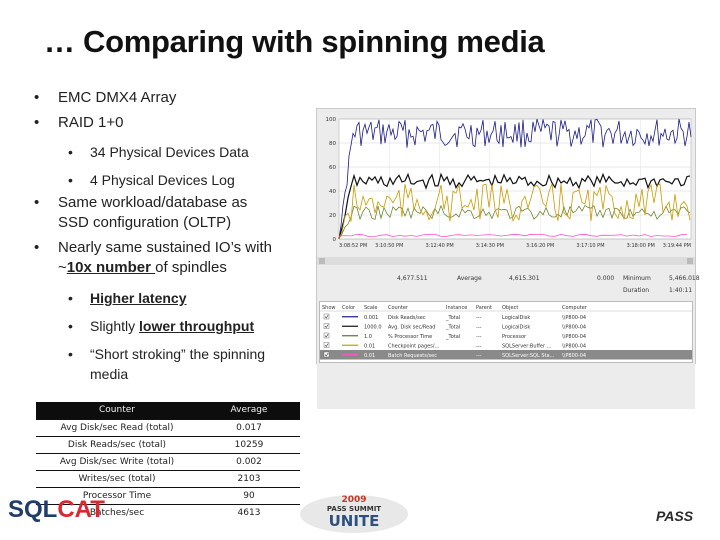 This screenshot has height=540, width=720. I want to click on average-cell: 90, so click(249, 495).